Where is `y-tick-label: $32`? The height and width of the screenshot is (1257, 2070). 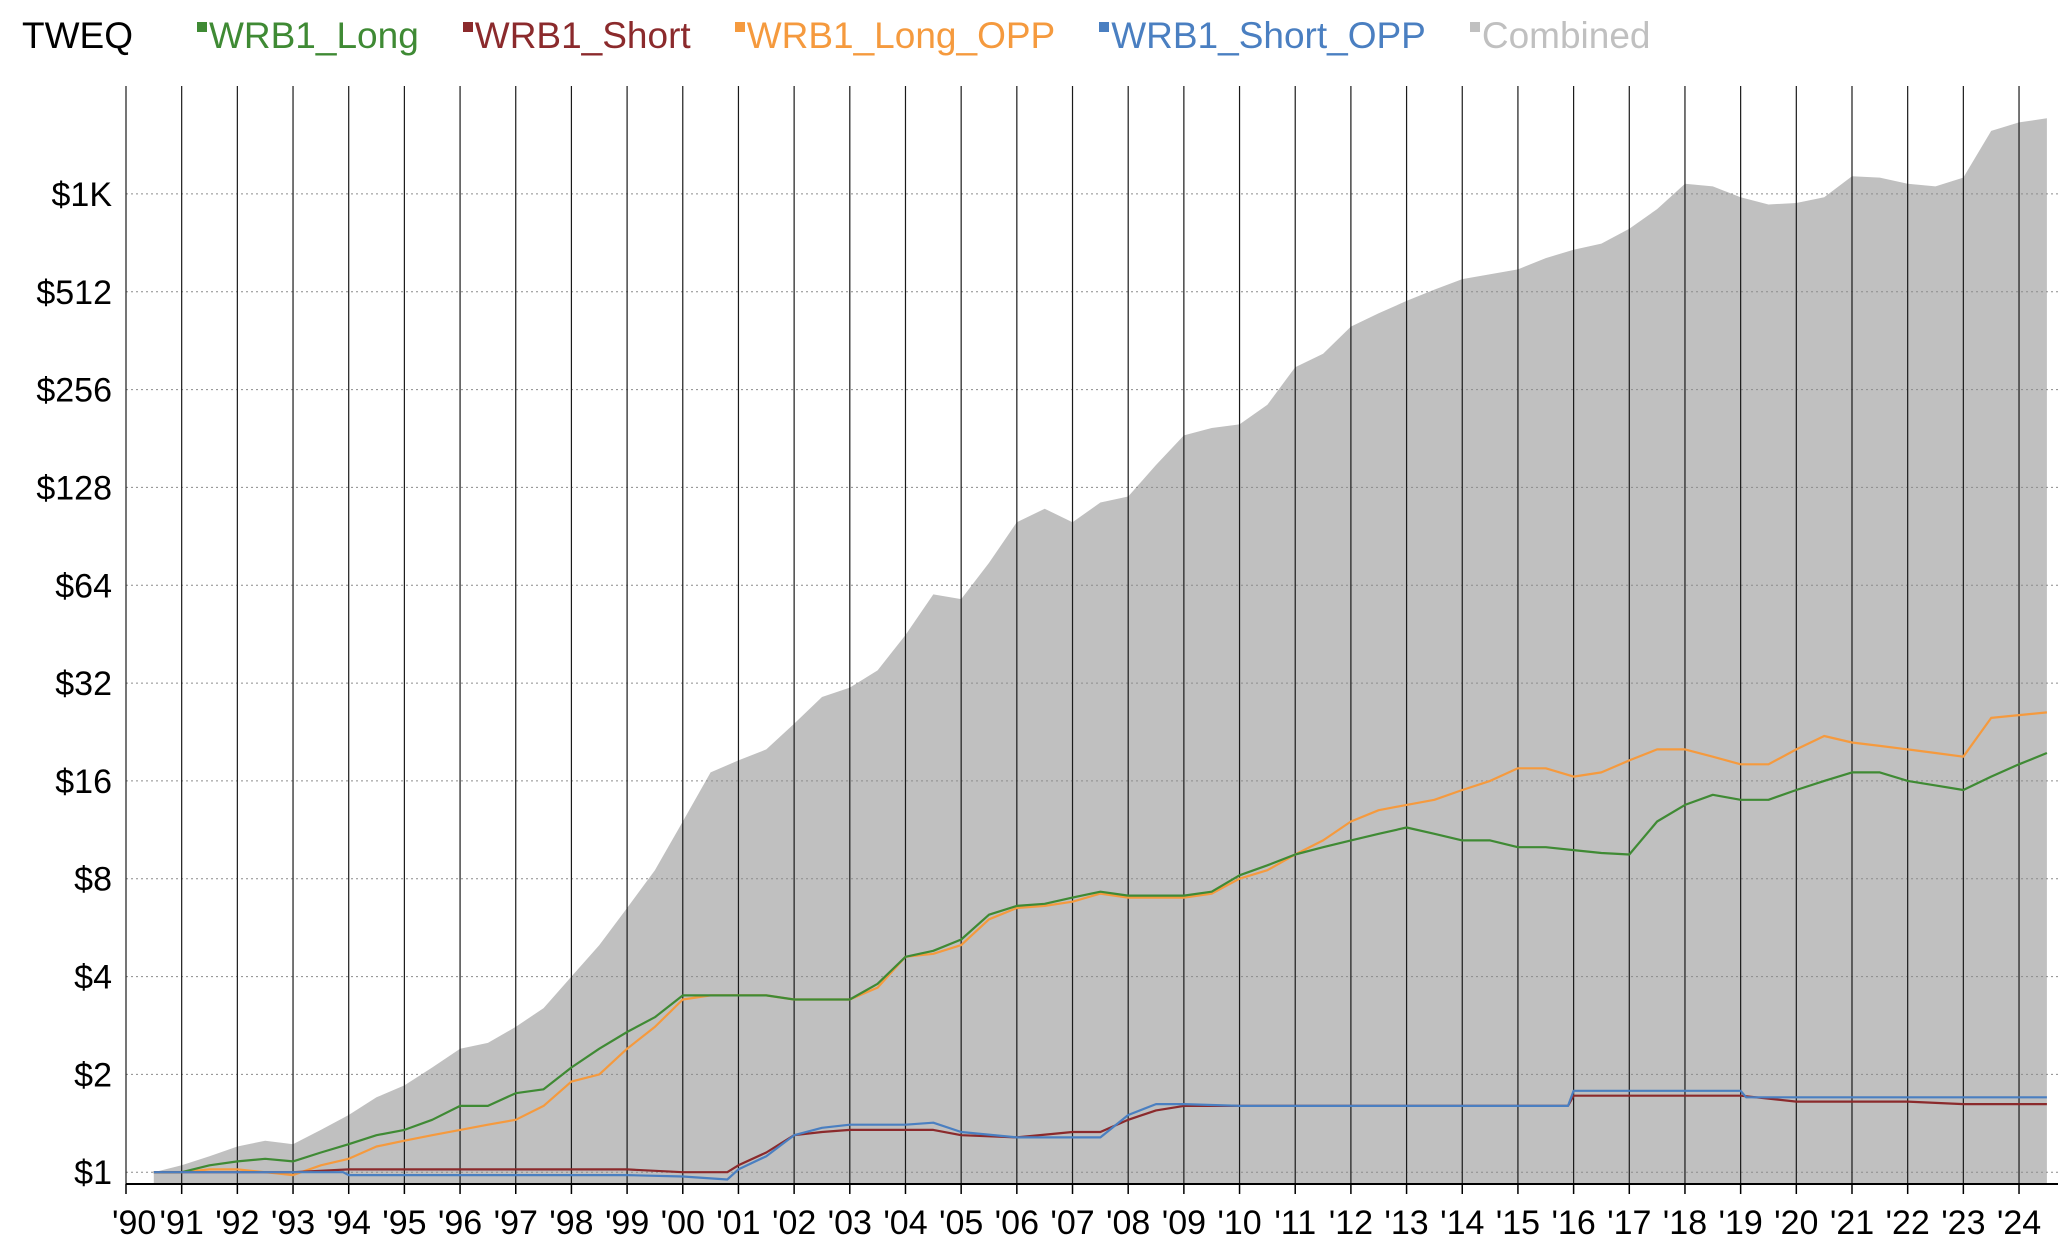
y-tick-label: $32 is located at coordinates (83, 684).